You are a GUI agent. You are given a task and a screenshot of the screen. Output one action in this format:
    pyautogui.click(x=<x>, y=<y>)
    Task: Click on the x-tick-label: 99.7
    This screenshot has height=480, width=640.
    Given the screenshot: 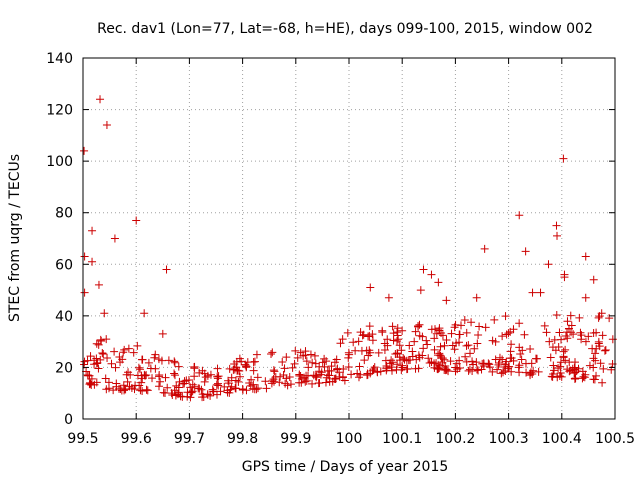 What is the action you would take?
    pyautogui.click(x=189, y=439)
    